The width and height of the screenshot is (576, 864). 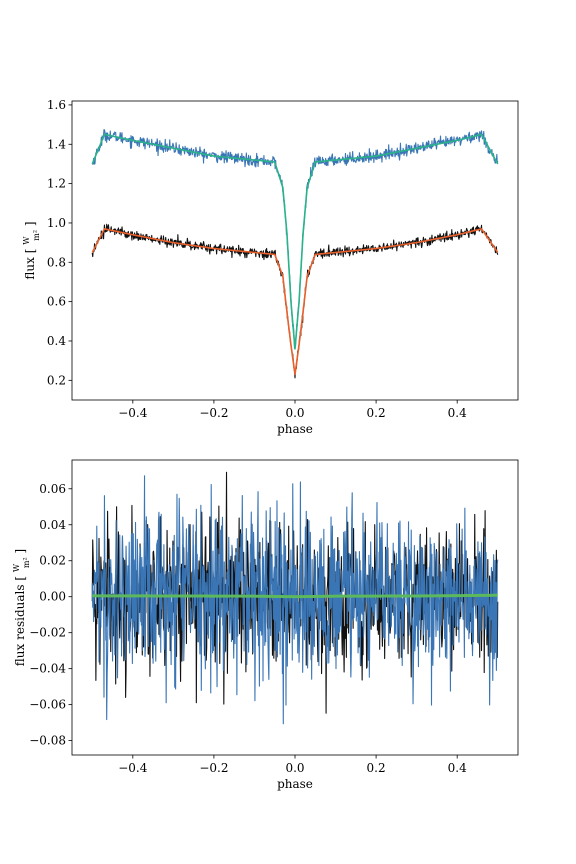 I want to click on residuals-y-tick-label: −0.06, so click(x=47, y=705).